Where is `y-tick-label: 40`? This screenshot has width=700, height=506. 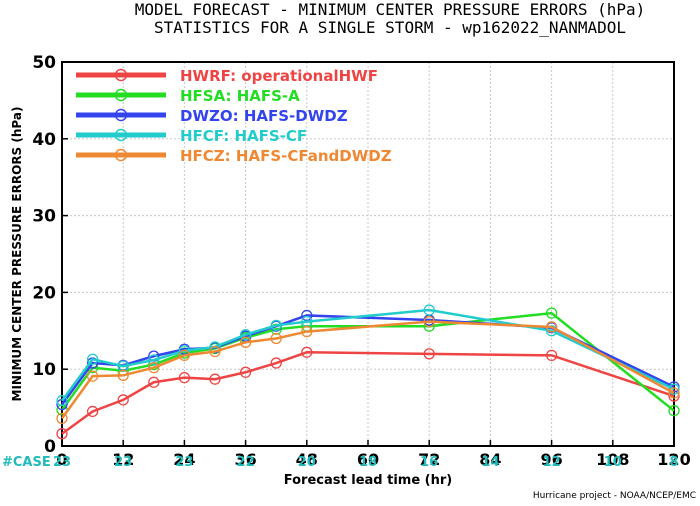 y-tick-label: 40 is located at coordinates (44, 140).